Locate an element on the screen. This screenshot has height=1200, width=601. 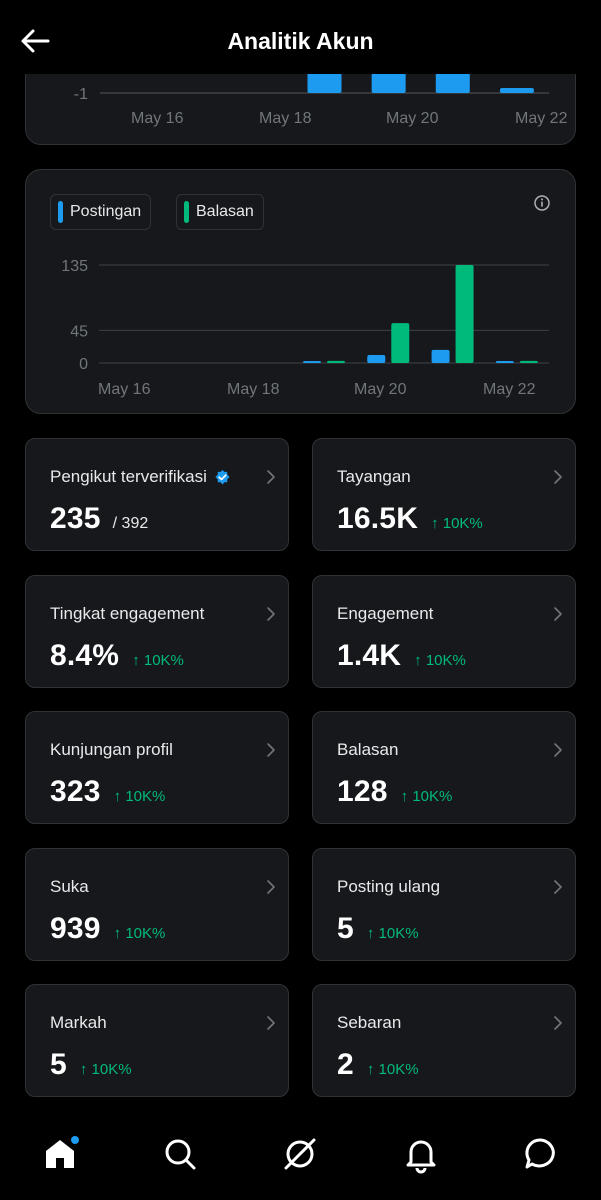
arrow-left-icon is located at coordinates (35, 41).